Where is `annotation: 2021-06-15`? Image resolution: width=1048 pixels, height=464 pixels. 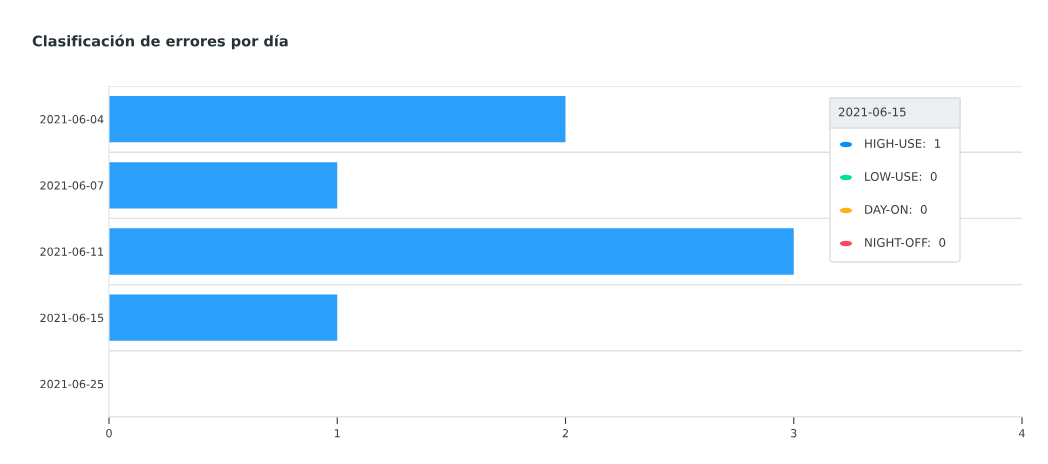
annotation: 2021-06-15 is located at coordinates (872, 112).